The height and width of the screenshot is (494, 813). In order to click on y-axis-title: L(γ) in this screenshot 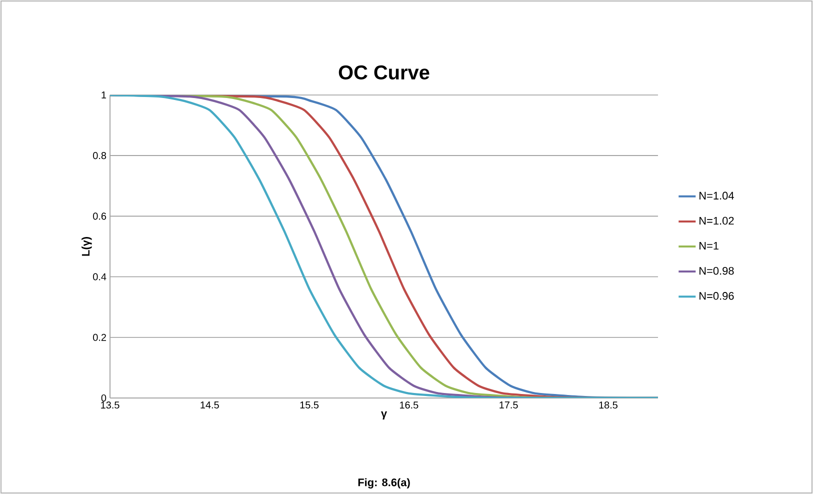, I will do `click(87, 246)`.